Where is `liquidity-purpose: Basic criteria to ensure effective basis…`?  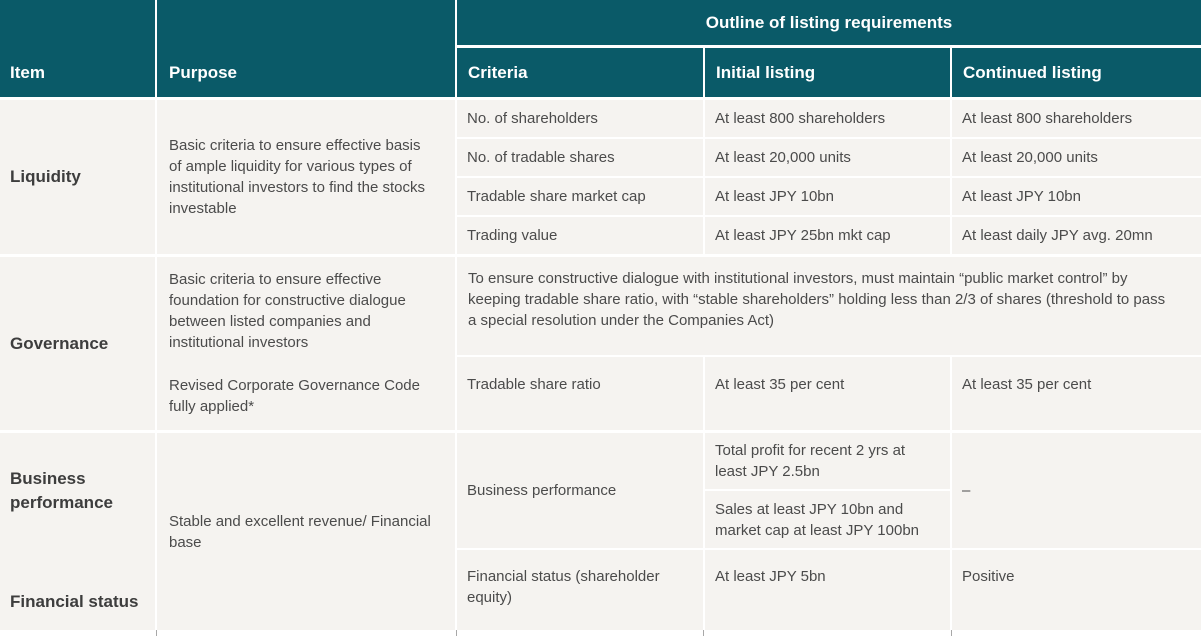 liquidity-purpose: Basic criteria to ensure effective basis… is located at coordinates (306, 177).